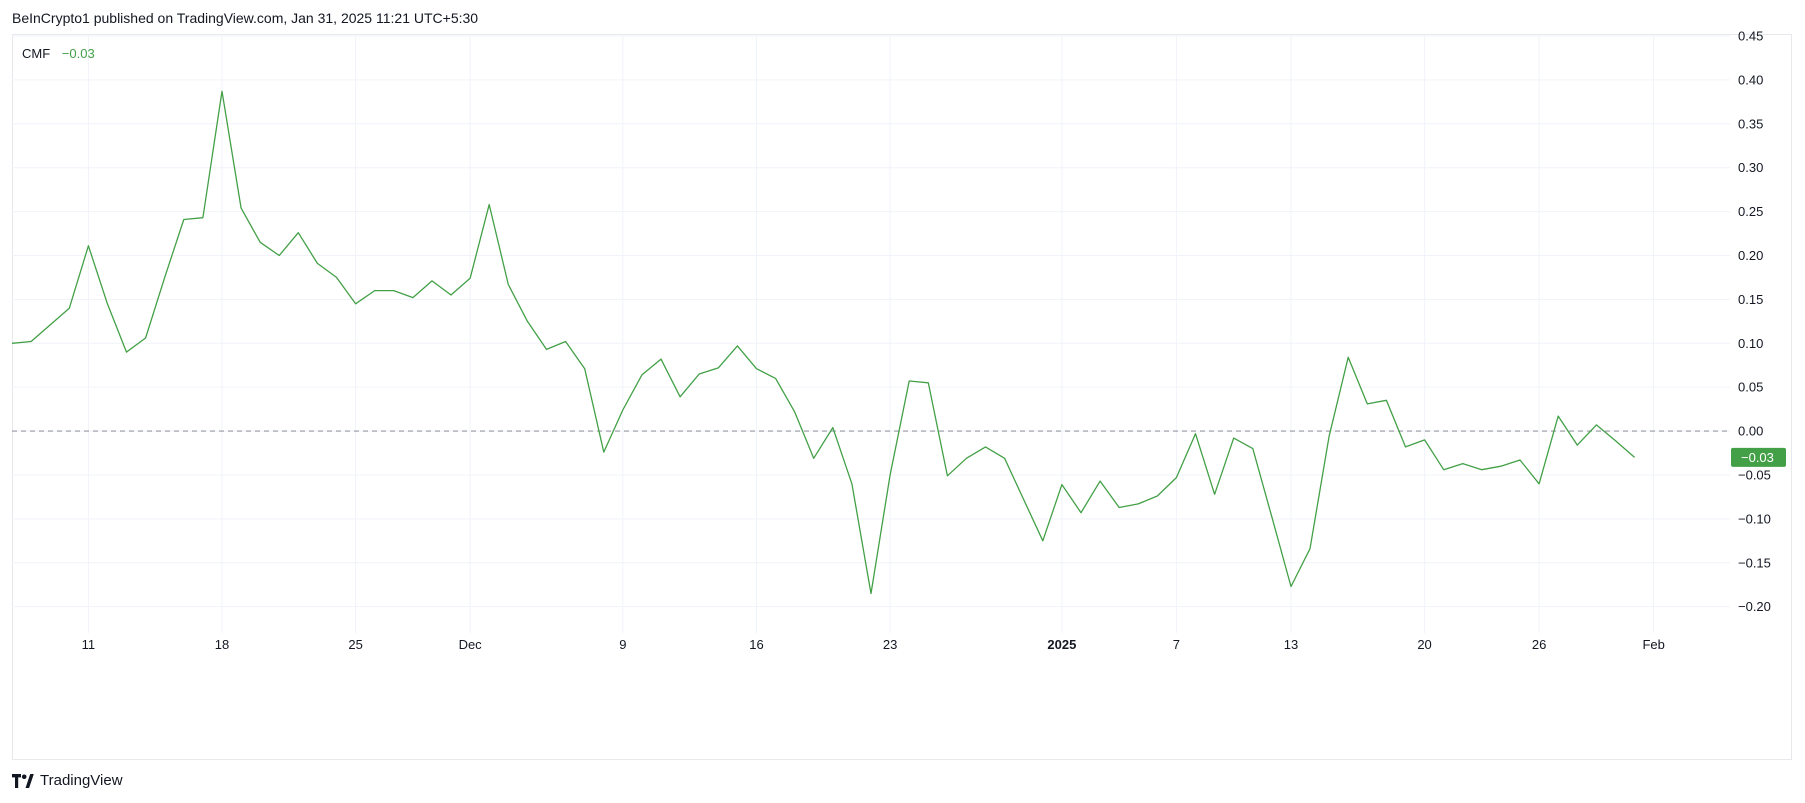 Image resolution: width=1805 pixels, height=803 pixels. I want to click on x-tick-label: 2025, so click(1061, 644).